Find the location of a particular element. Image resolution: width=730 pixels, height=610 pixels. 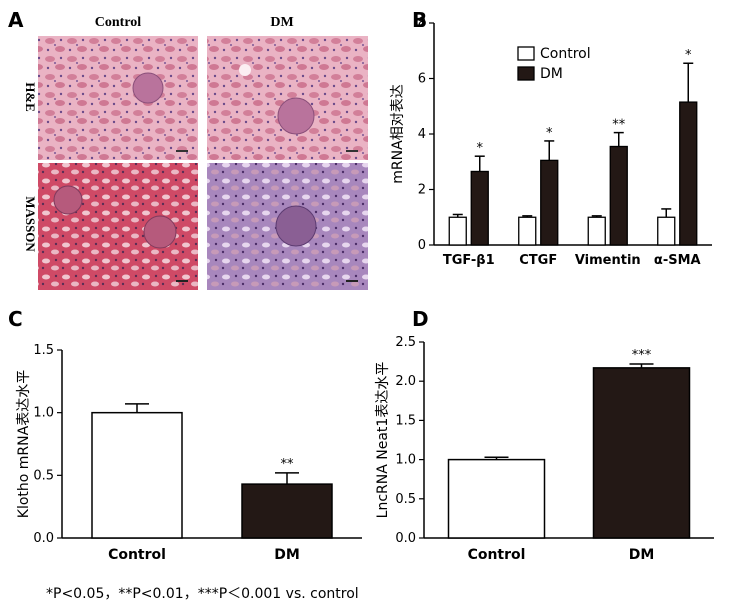

footnote: *P<0.05，**P<0.01，***P＜0.001 vs. control is located at coordinates (202, 594).